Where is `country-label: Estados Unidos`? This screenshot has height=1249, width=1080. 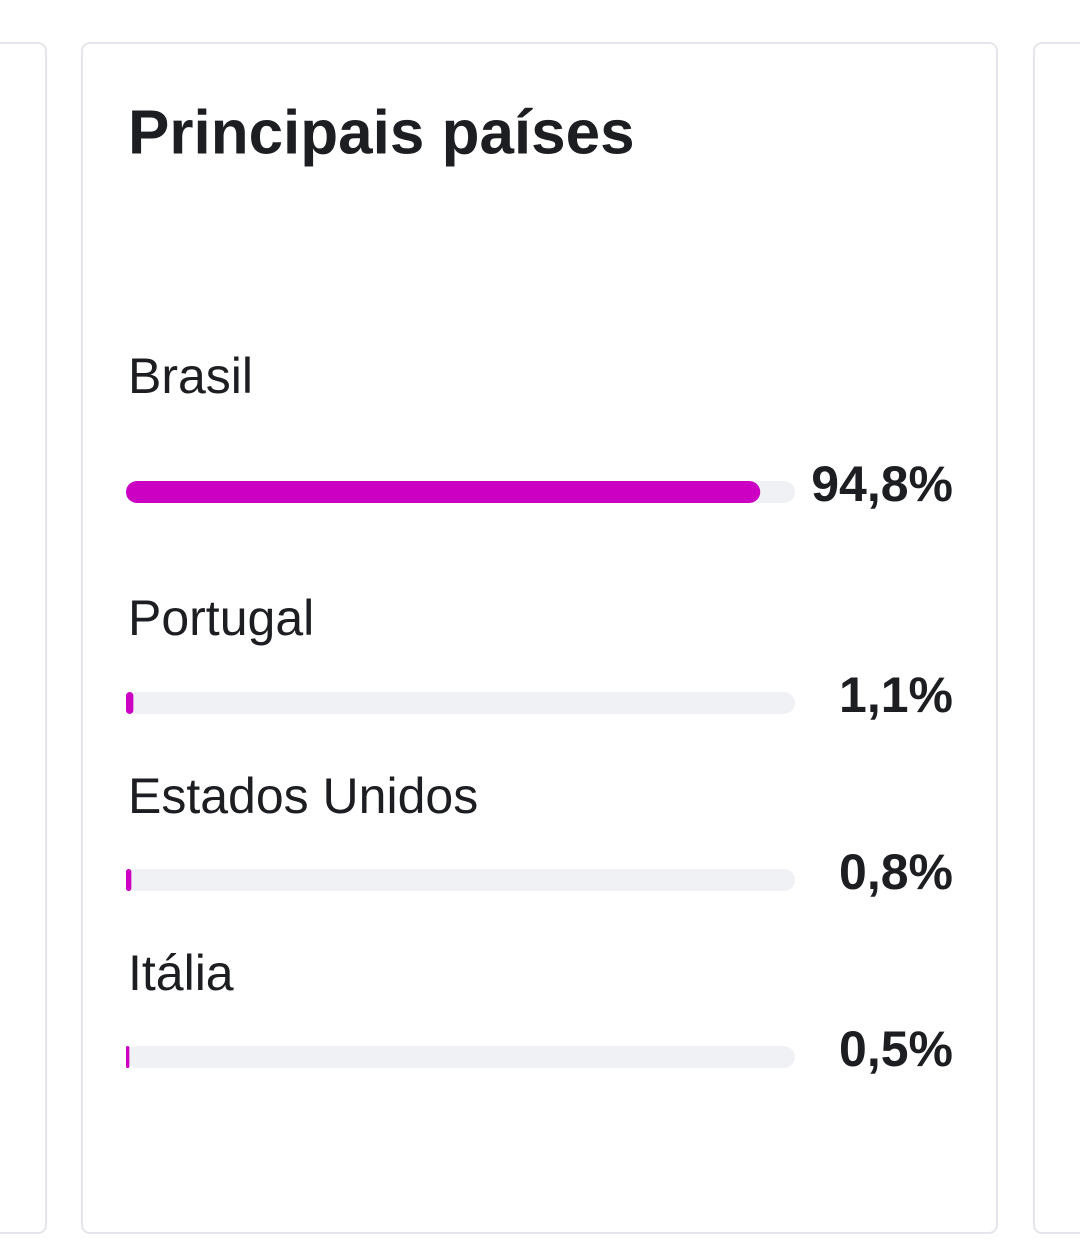 country-label: Estados Unidos is located at coordinates (303, 796).